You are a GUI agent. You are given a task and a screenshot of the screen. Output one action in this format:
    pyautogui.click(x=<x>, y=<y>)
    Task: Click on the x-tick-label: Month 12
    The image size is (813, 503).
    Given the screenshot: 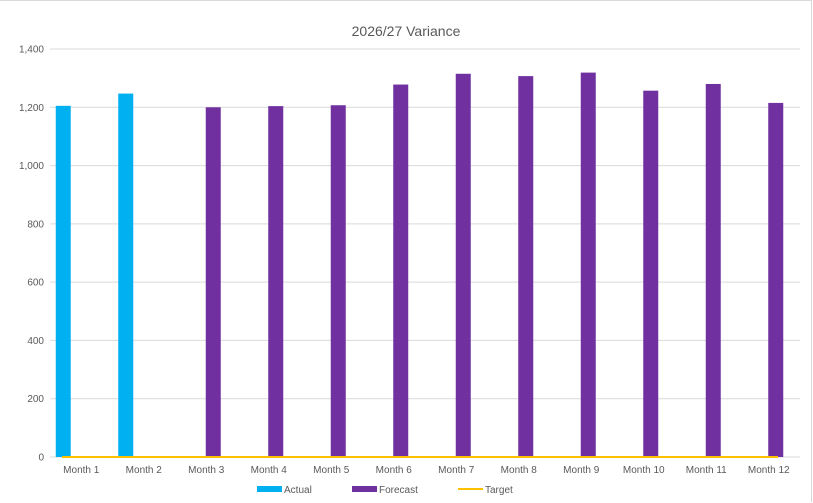 What is the action you would take?
    pyautogui.click(x=769, y=470)
    